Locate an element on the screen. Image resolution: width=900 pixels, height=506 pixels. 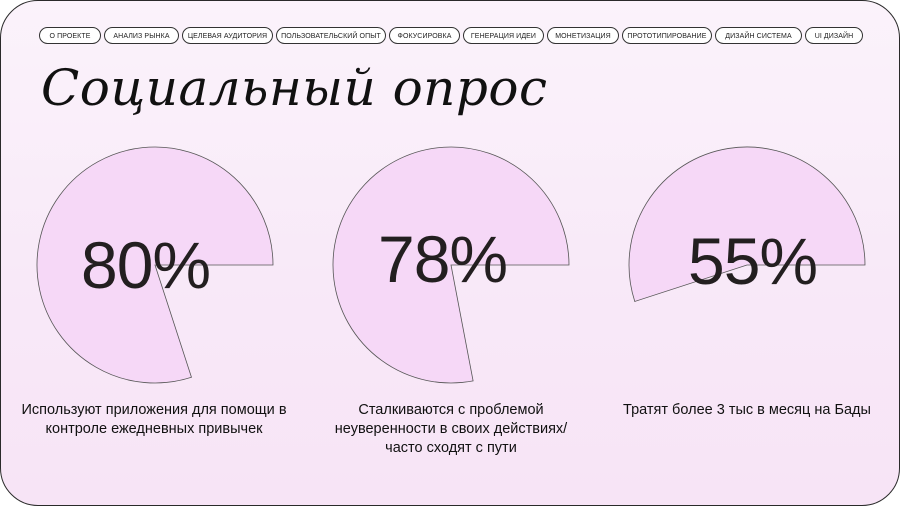
nav-item-market-analysis: АНАЛИЗ РЫНКА is located at coordinates (141, 35).